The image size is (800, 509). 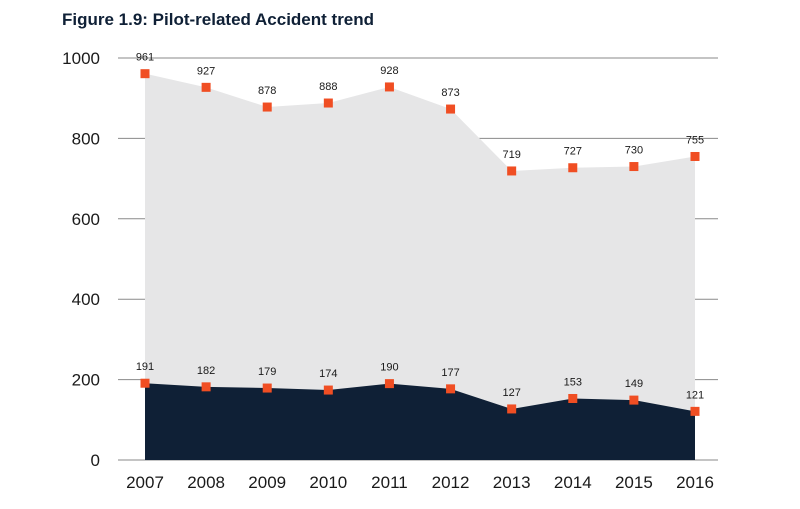 What do you see at coordinates (206, 71) in the screenshot?
I see `data-label: 927` at bounding box center [206, 71].